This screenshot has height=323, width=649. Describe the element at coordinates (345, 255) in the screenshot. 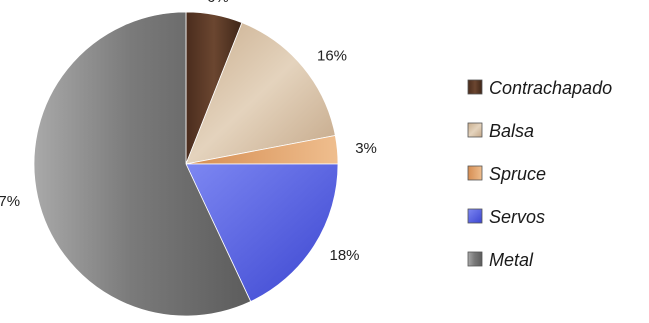

I see `pie-label-servos: 18%` at that location.